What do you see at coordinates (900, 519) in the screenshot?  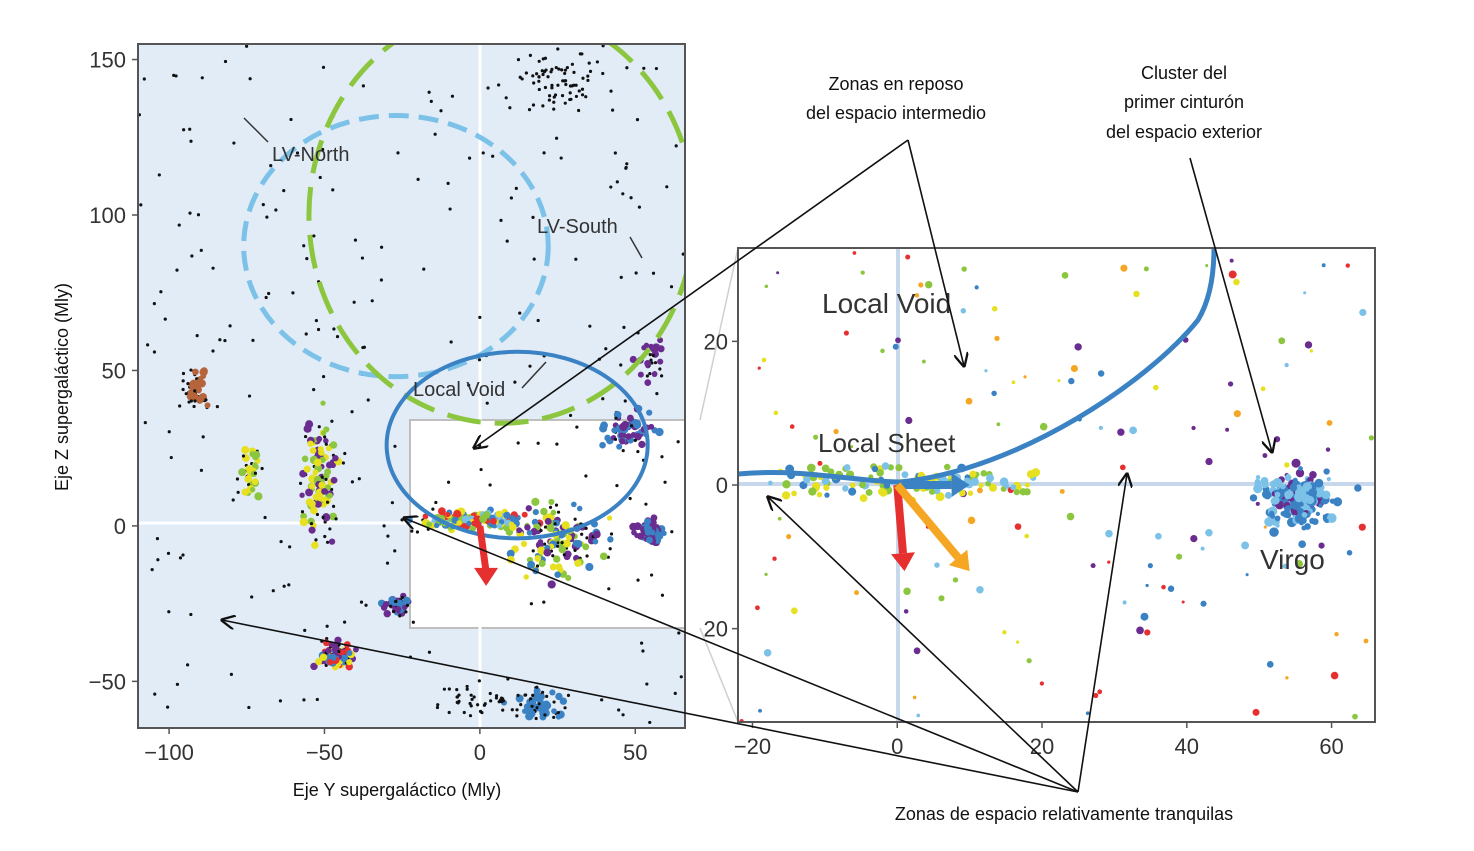 I see `inset-arrow-shaft` at bounding box center [900, 519].